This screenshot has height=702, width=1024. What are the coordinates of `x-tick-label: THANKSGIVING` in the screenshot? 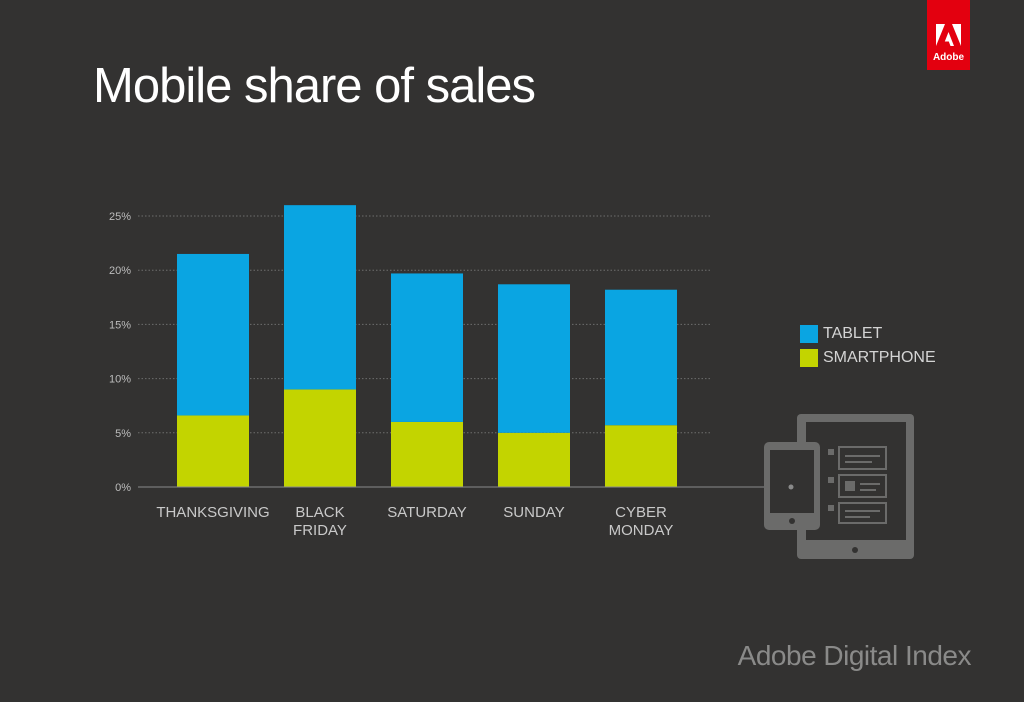 It's located at (212, 512).